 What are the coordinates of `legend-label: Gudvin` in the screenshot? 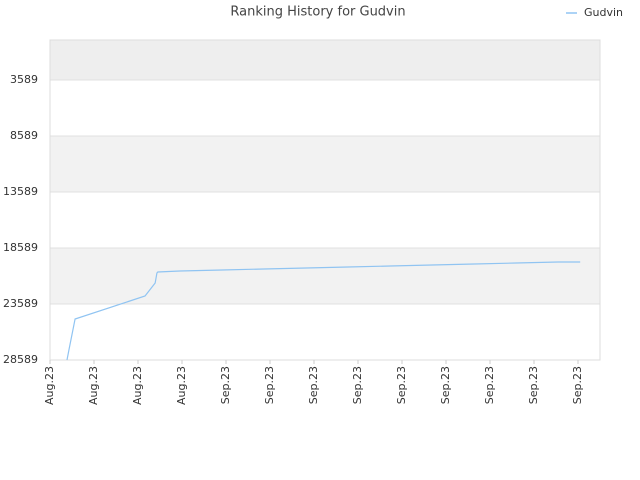 It's located at (603, 12).